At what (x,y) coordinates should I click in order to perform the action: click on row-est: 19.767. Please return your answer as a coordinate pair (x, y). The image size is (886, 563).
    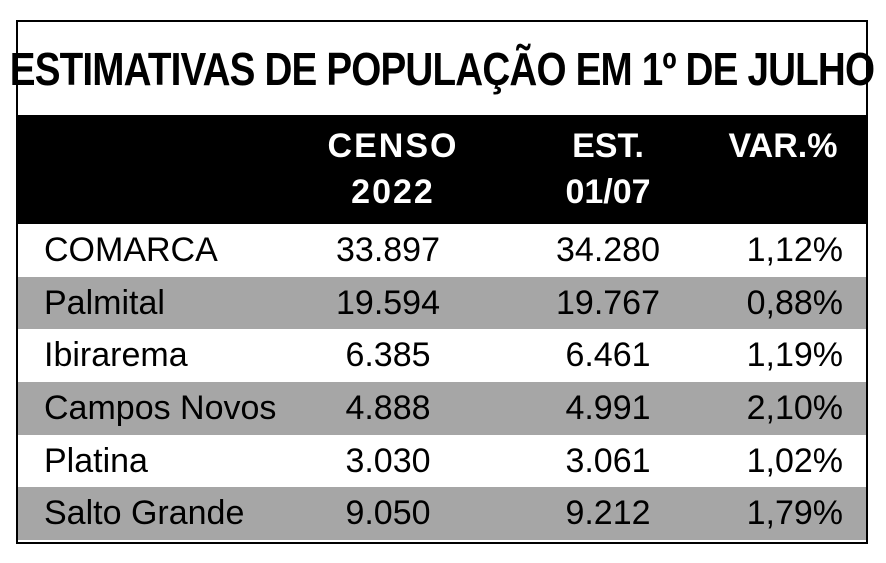
    Looking at the image, I should click on (608, 302).